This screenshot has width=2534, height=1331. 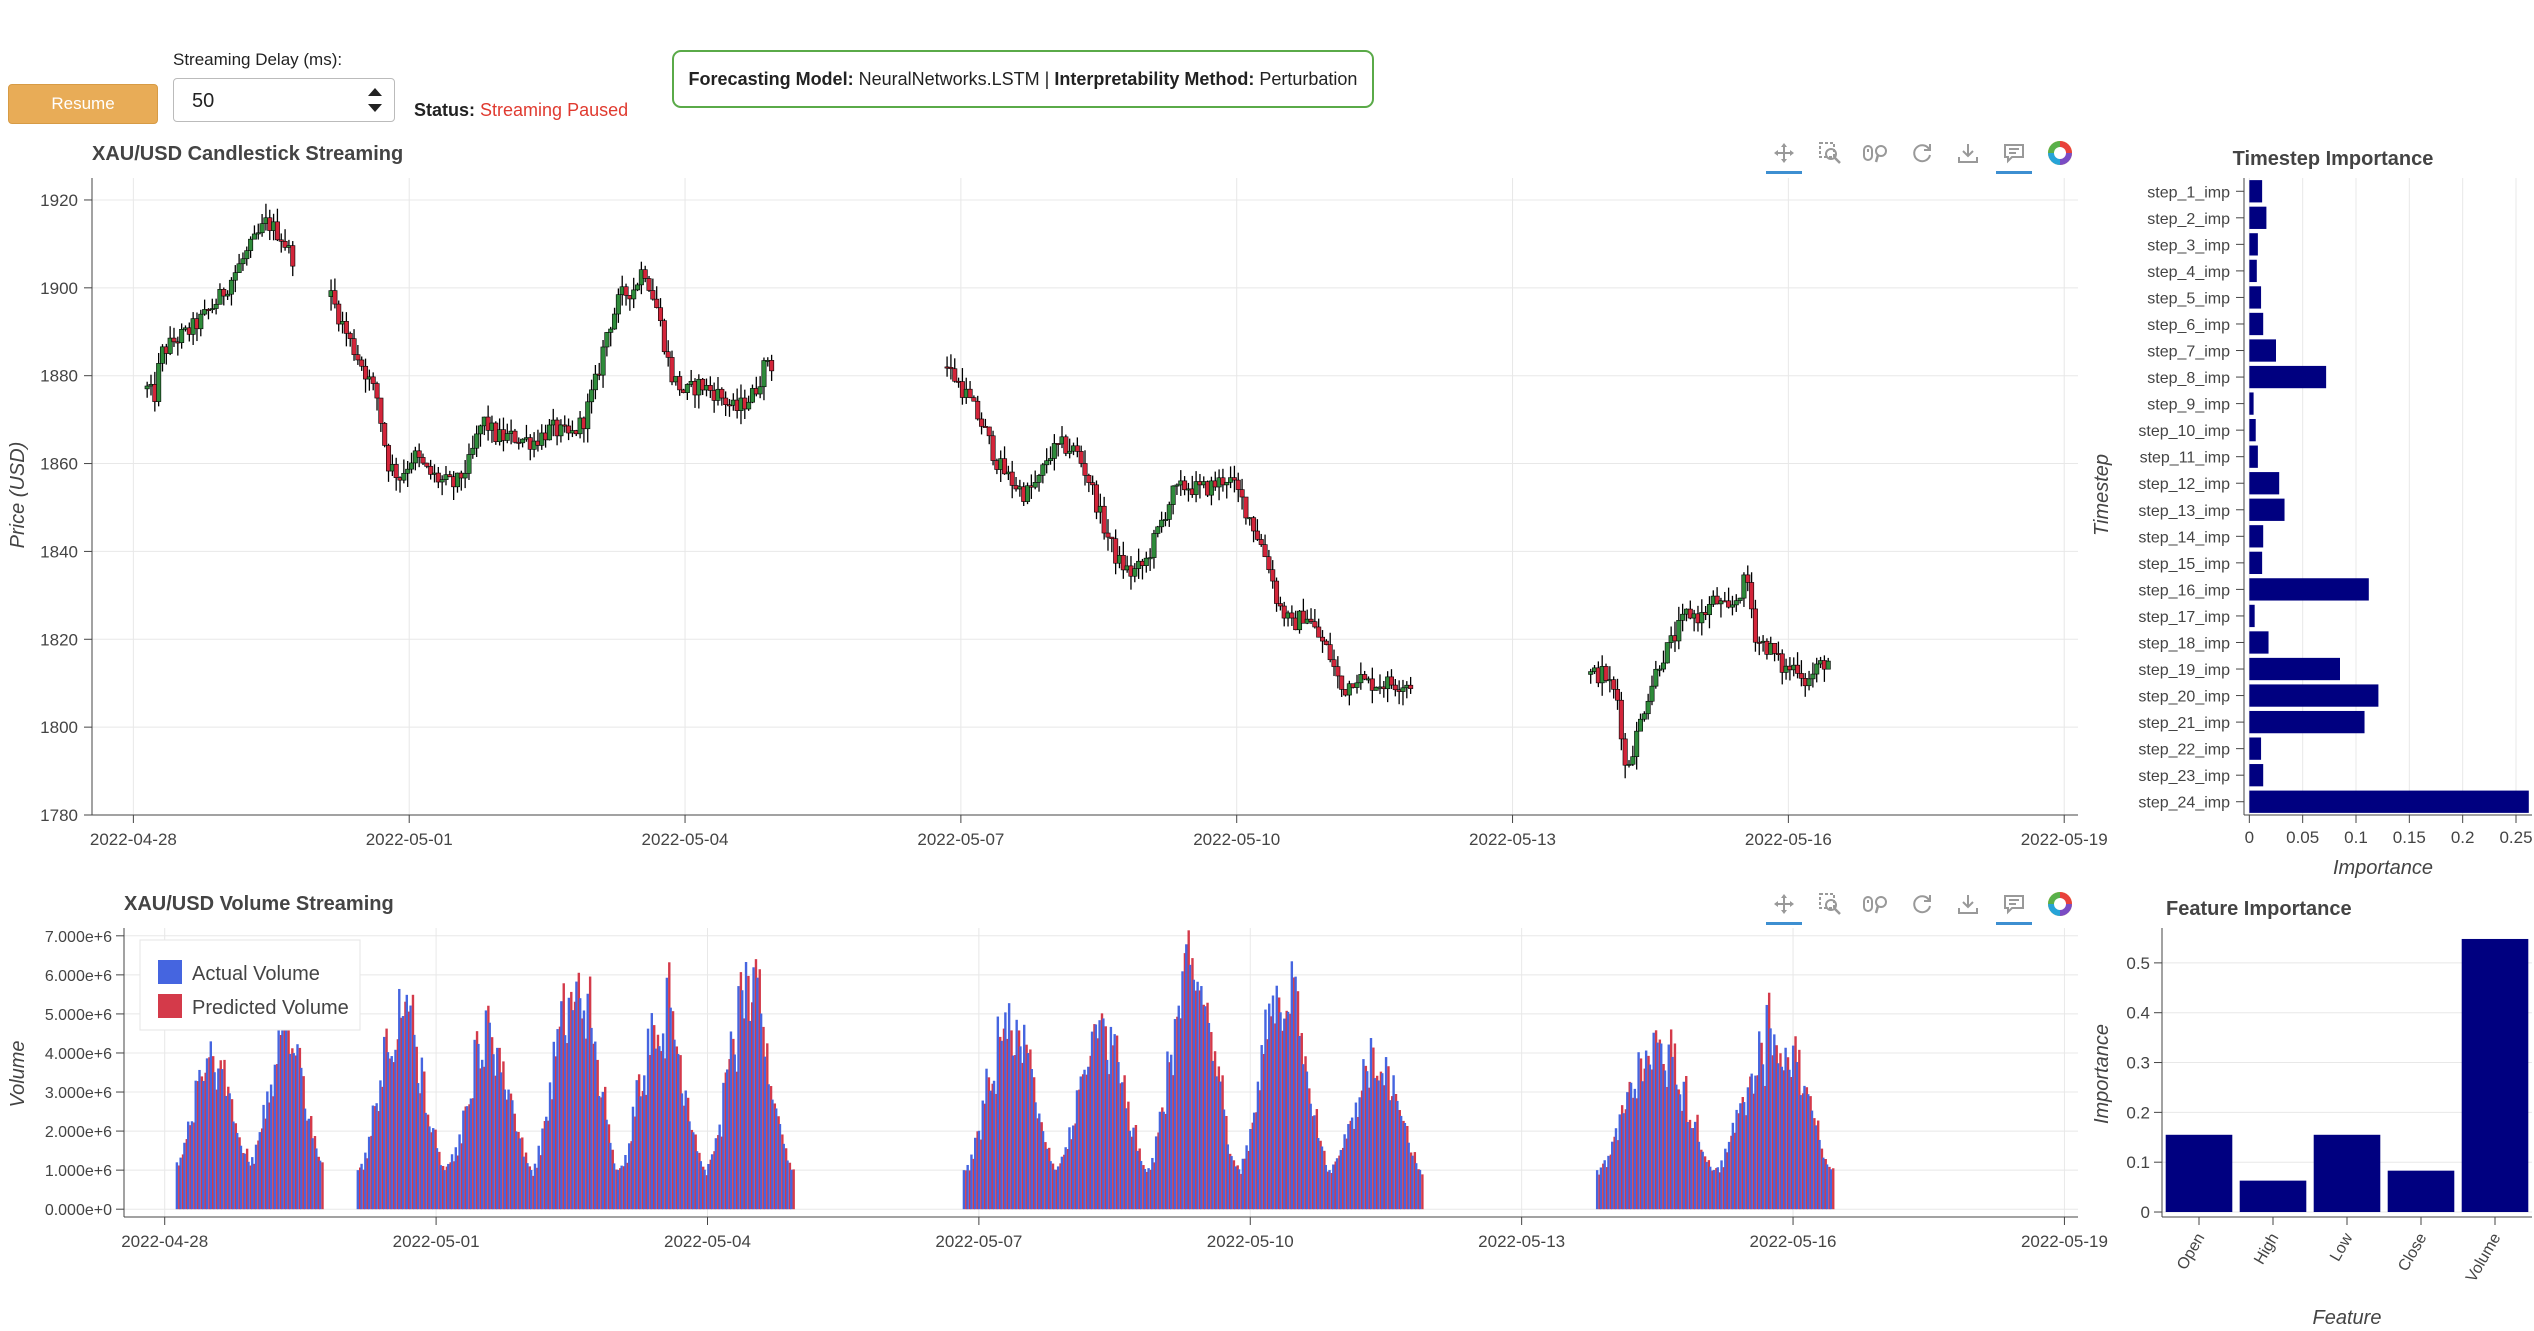 I want to click on candlestick-x-tick-label: 2022-05-01, so click(x=409, y=839).